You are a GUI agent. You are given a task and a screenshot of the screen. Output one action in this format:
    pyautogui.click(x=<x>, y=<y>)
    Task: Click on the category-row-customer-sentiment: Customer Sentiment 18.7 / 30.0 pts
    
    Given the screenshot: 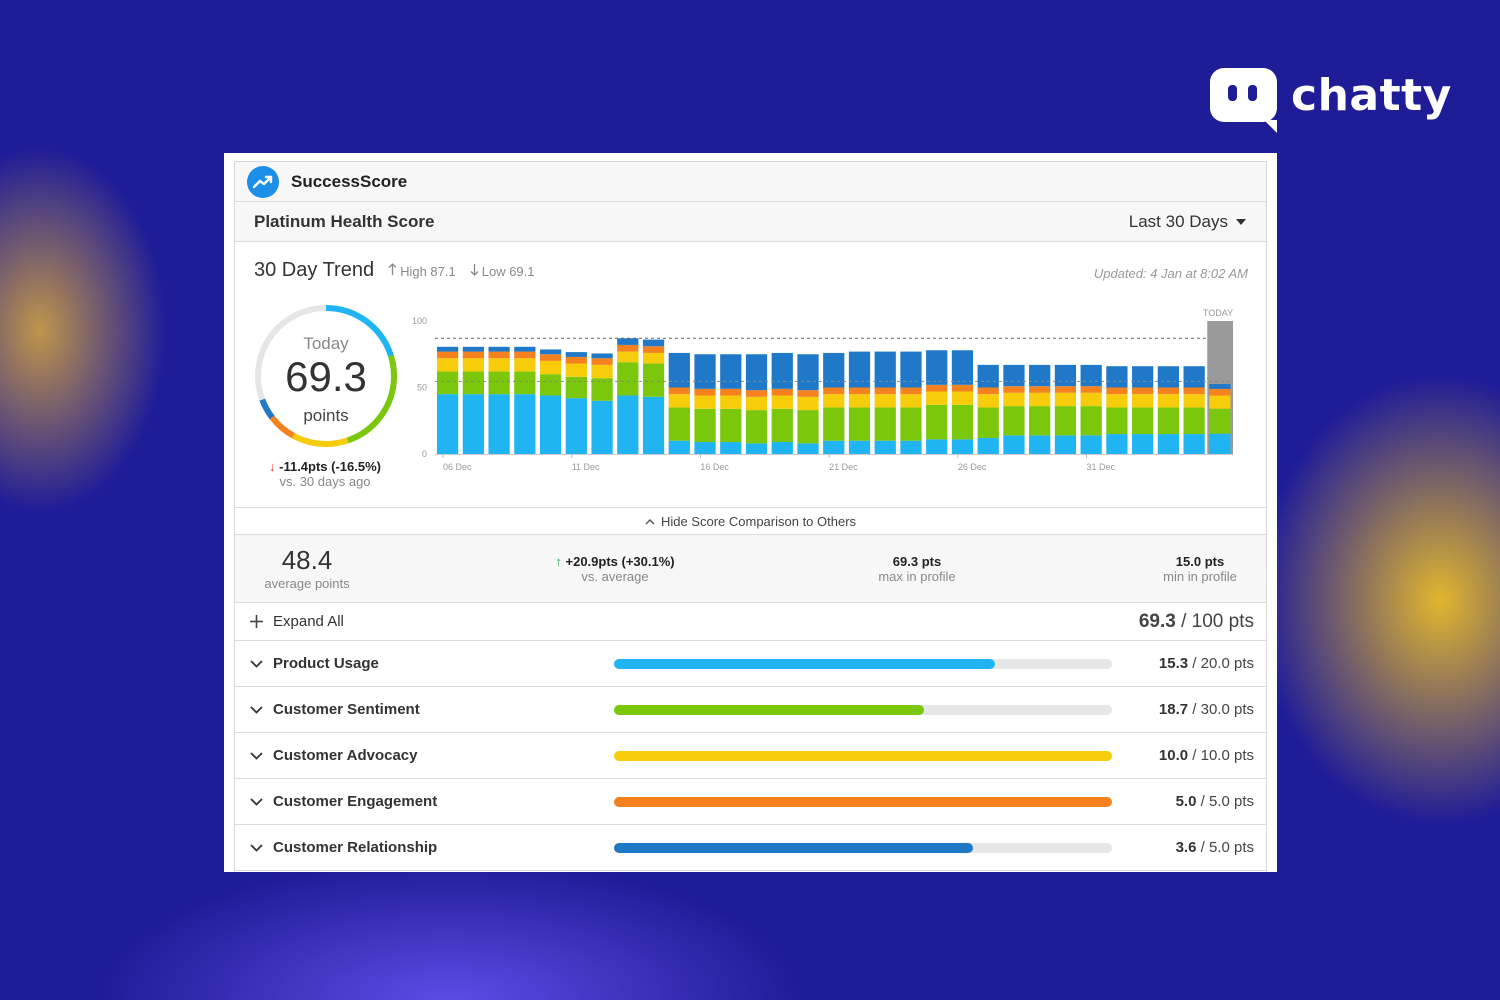 What is the action you would take?
    pyautogui.click(x=750, y=710)
    